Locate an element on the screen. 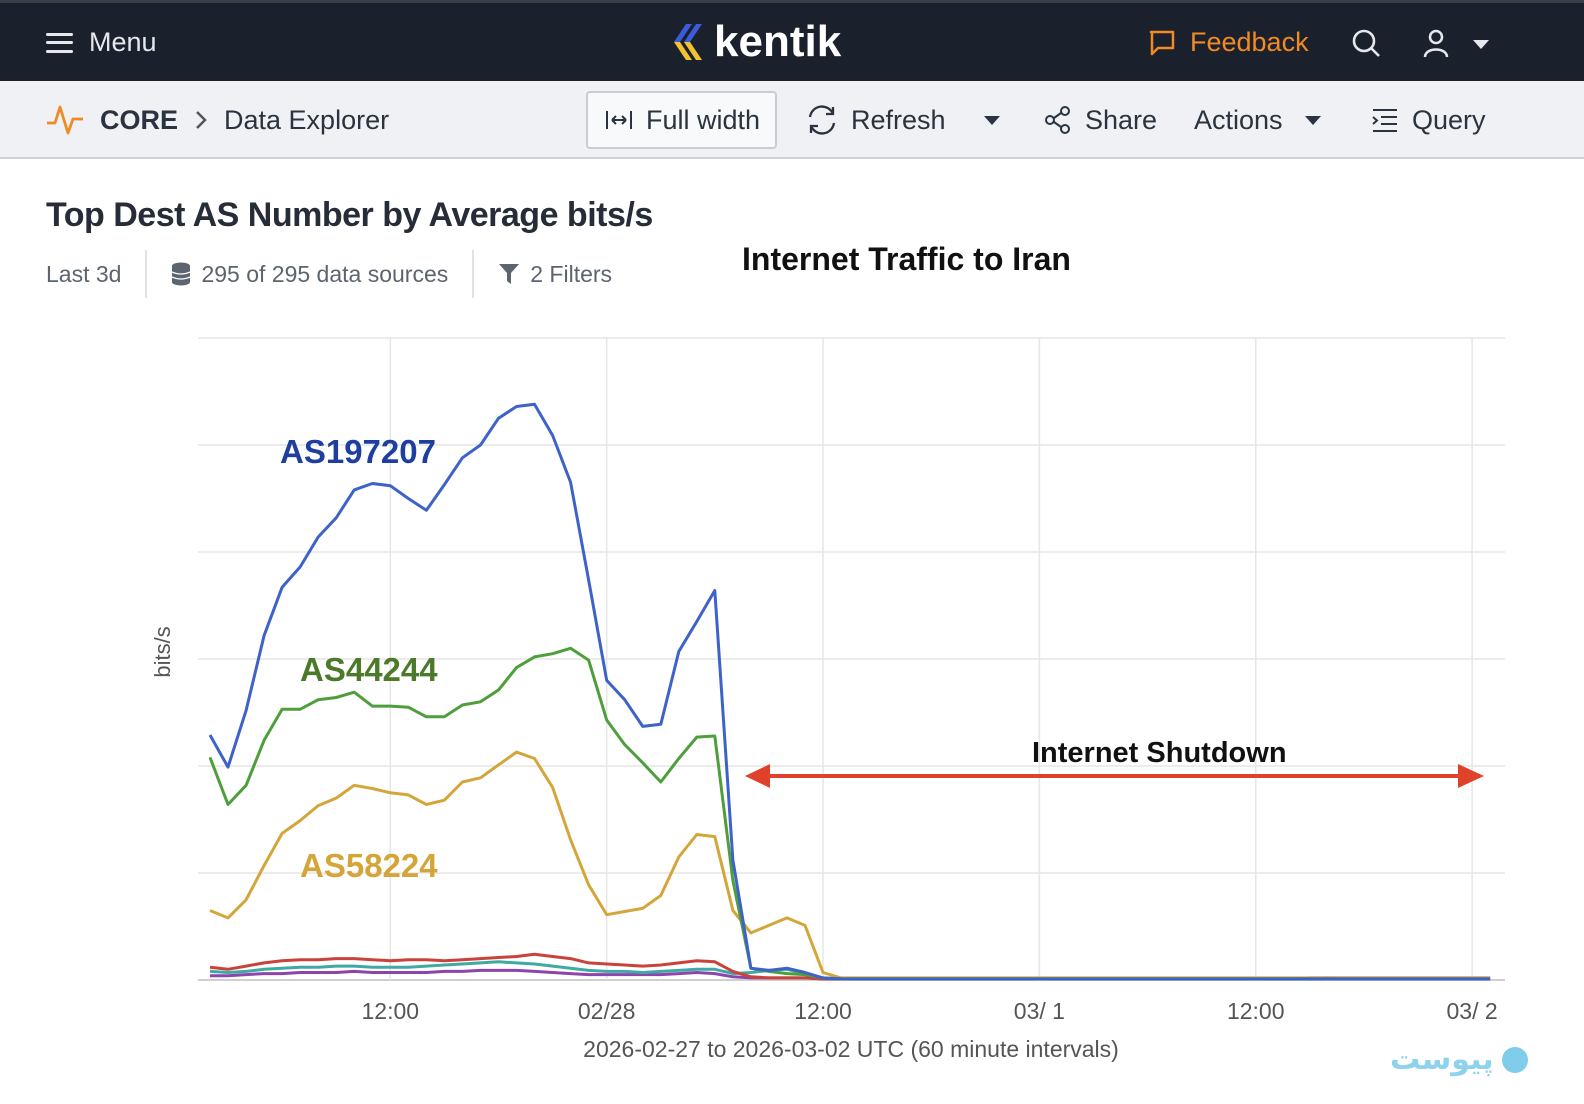 This screenshot has height=1104, width=1584. query-button: Query is located at coordinates (1428, 120).